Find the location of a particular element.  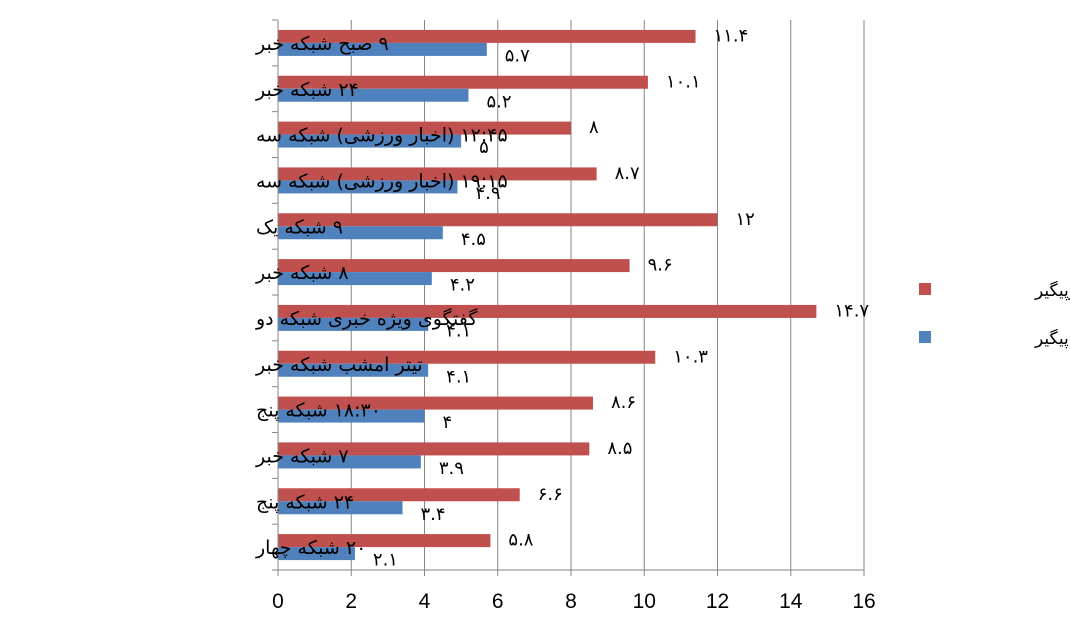

x-tick-label: 12 is located at coordinates (717, 601).